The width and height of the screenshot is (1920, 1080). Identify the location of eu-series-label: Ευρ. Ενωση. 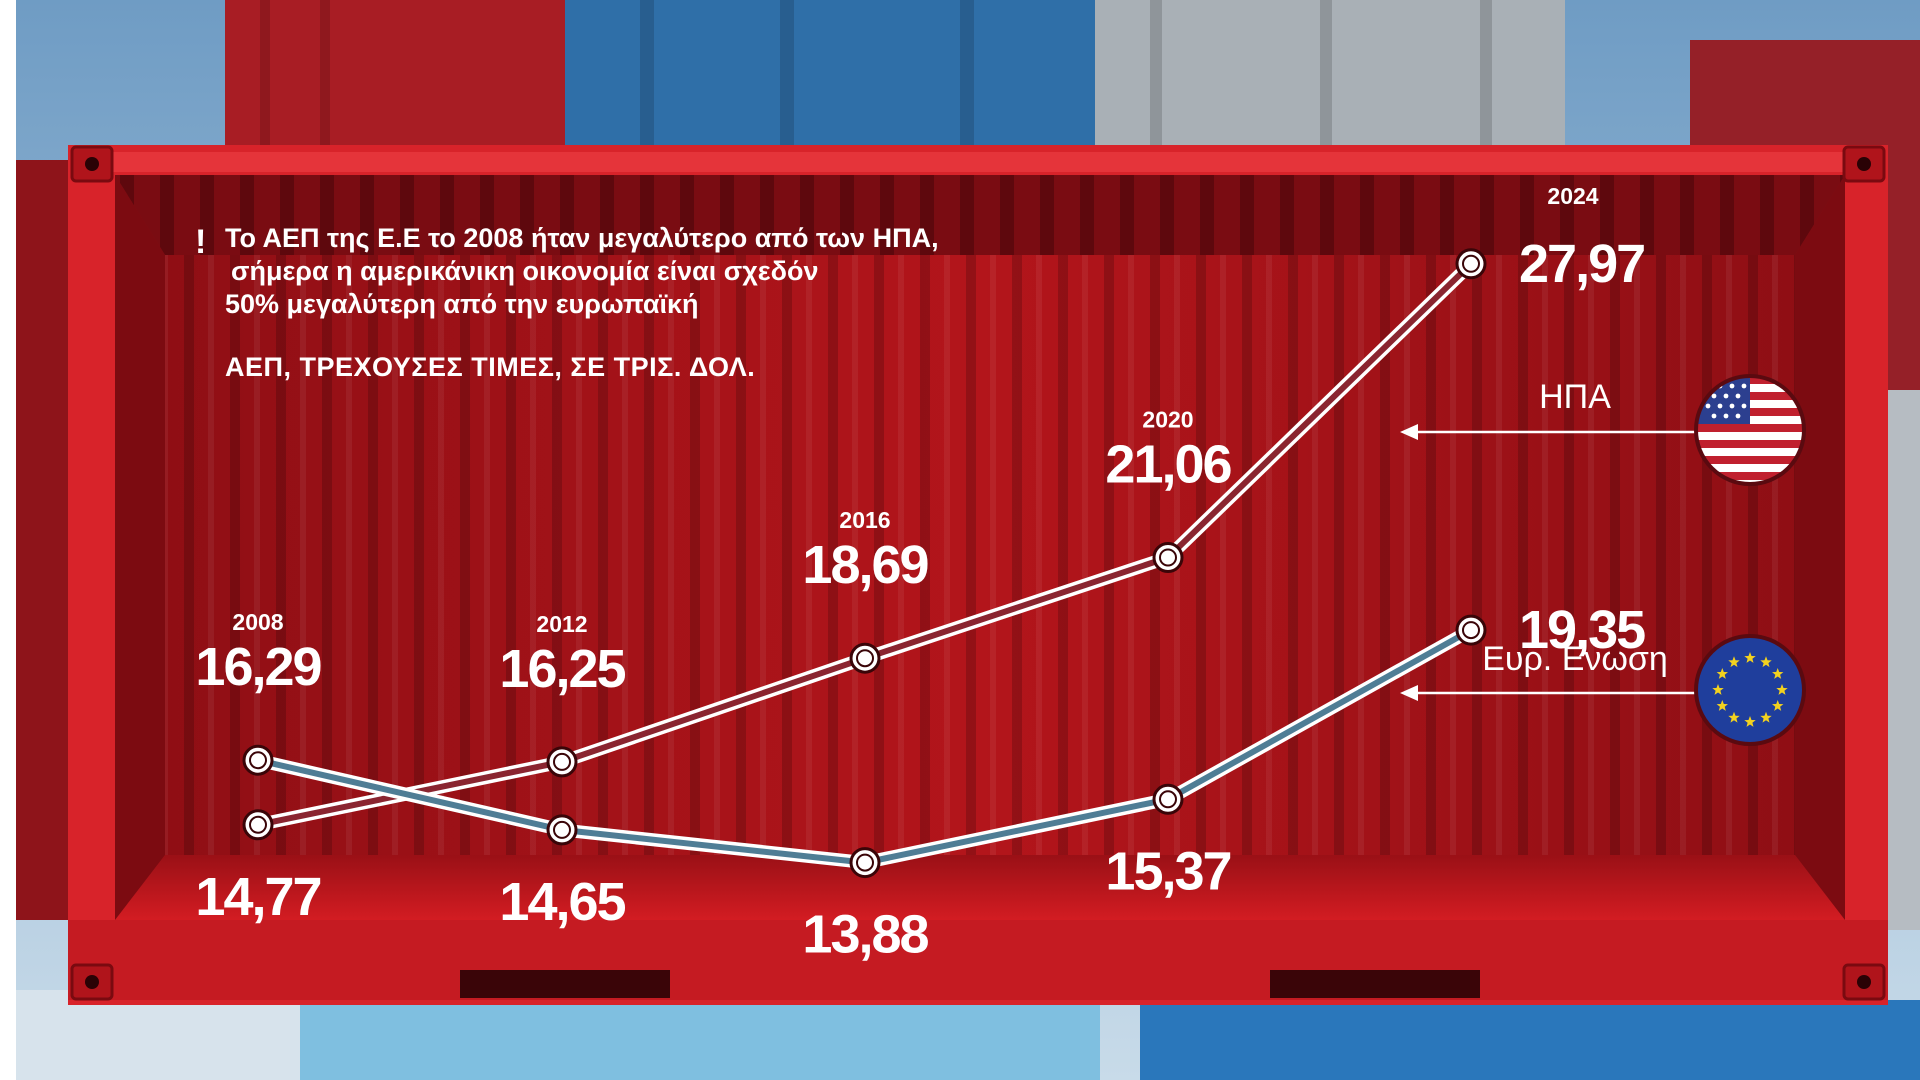
(1575, 659).